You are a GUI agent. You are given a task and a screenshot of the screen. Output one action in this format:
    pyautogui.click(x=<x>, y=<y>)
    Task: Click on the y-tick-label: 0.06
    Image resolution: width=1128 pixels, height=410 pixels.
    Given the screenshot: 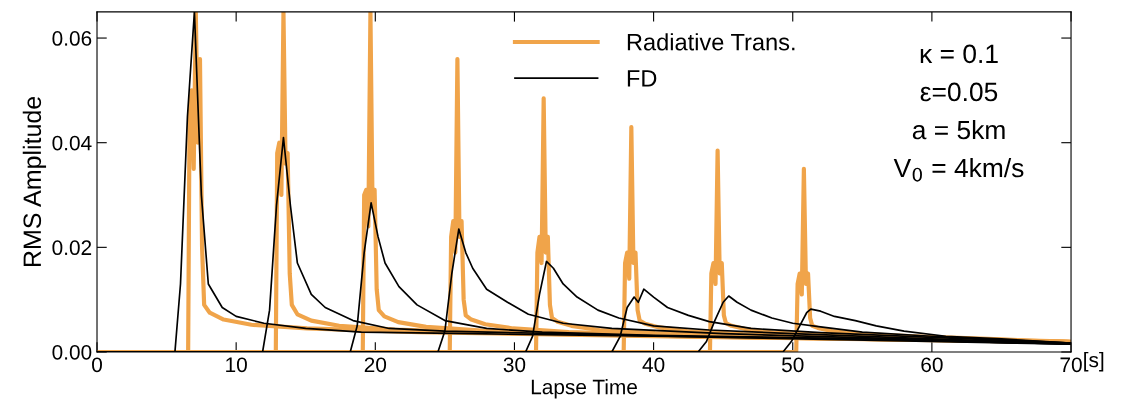 What is the action you would take?
    pyautogui.click(x=72, y=38)
    